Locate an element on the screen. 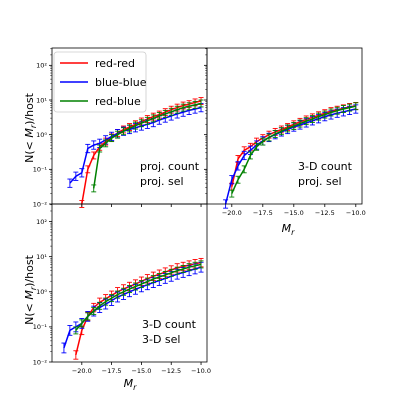 Image resolution: width=407 pixels, height=407 pixels. x-tick-label: −10.0 is located at coordinates (356, 213).